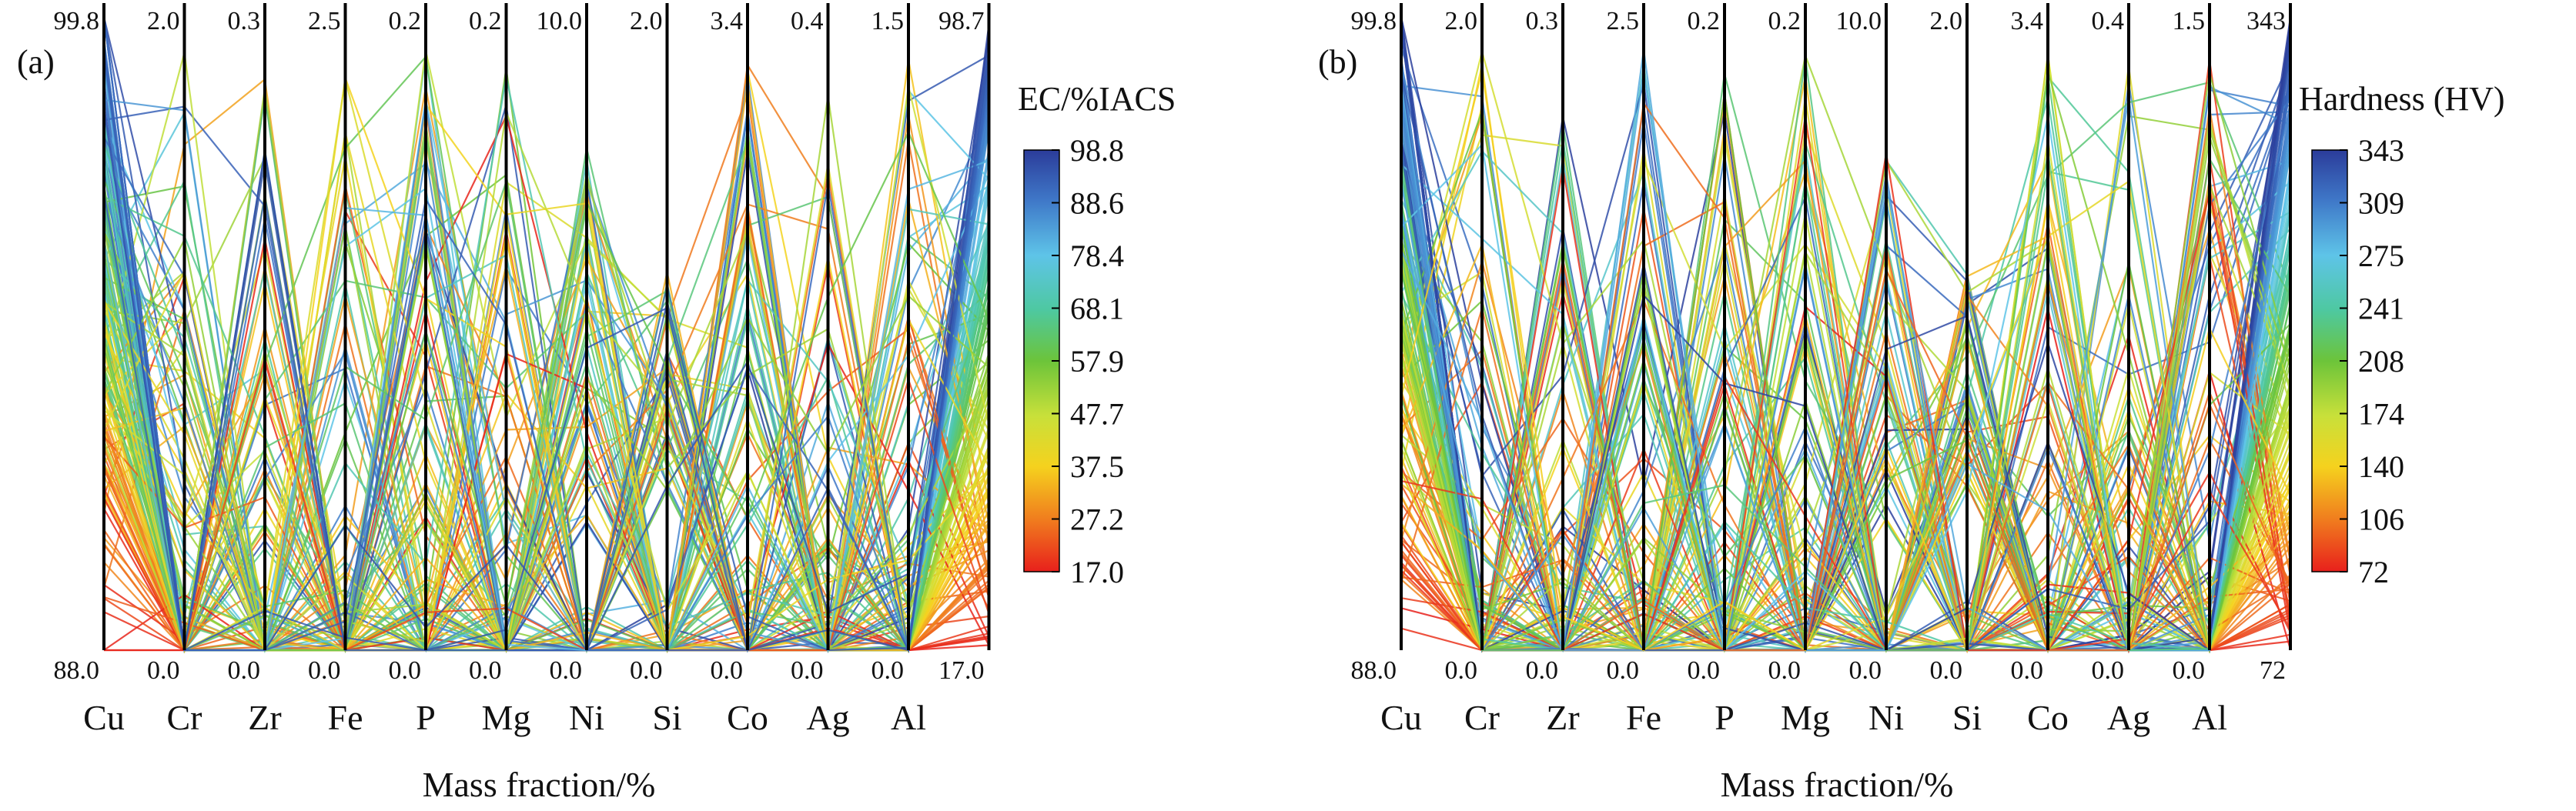 The image size is (2576, 811). I want to click on panel-a-axis-names: Cu Cr Zr Fe P Mg Ni Si Co Ag Al, so click(504, 717).